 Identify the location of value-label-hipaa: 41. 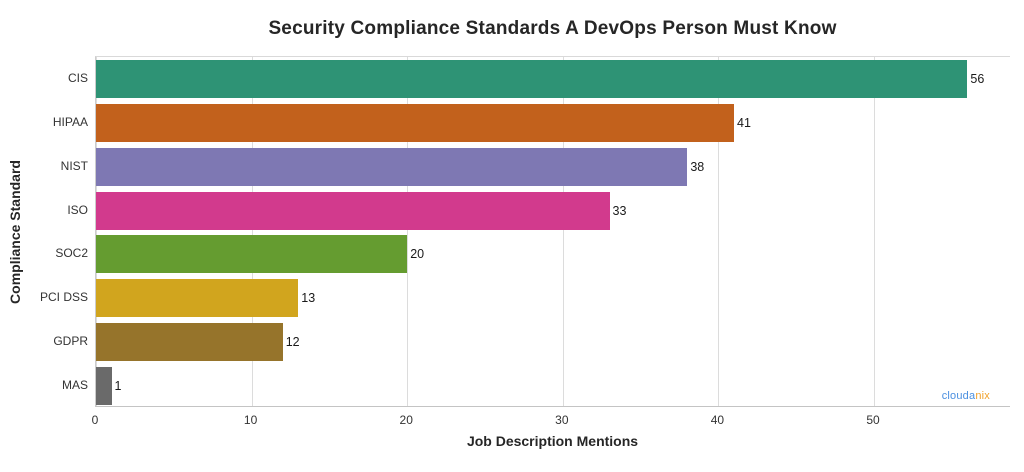
(744, 122).